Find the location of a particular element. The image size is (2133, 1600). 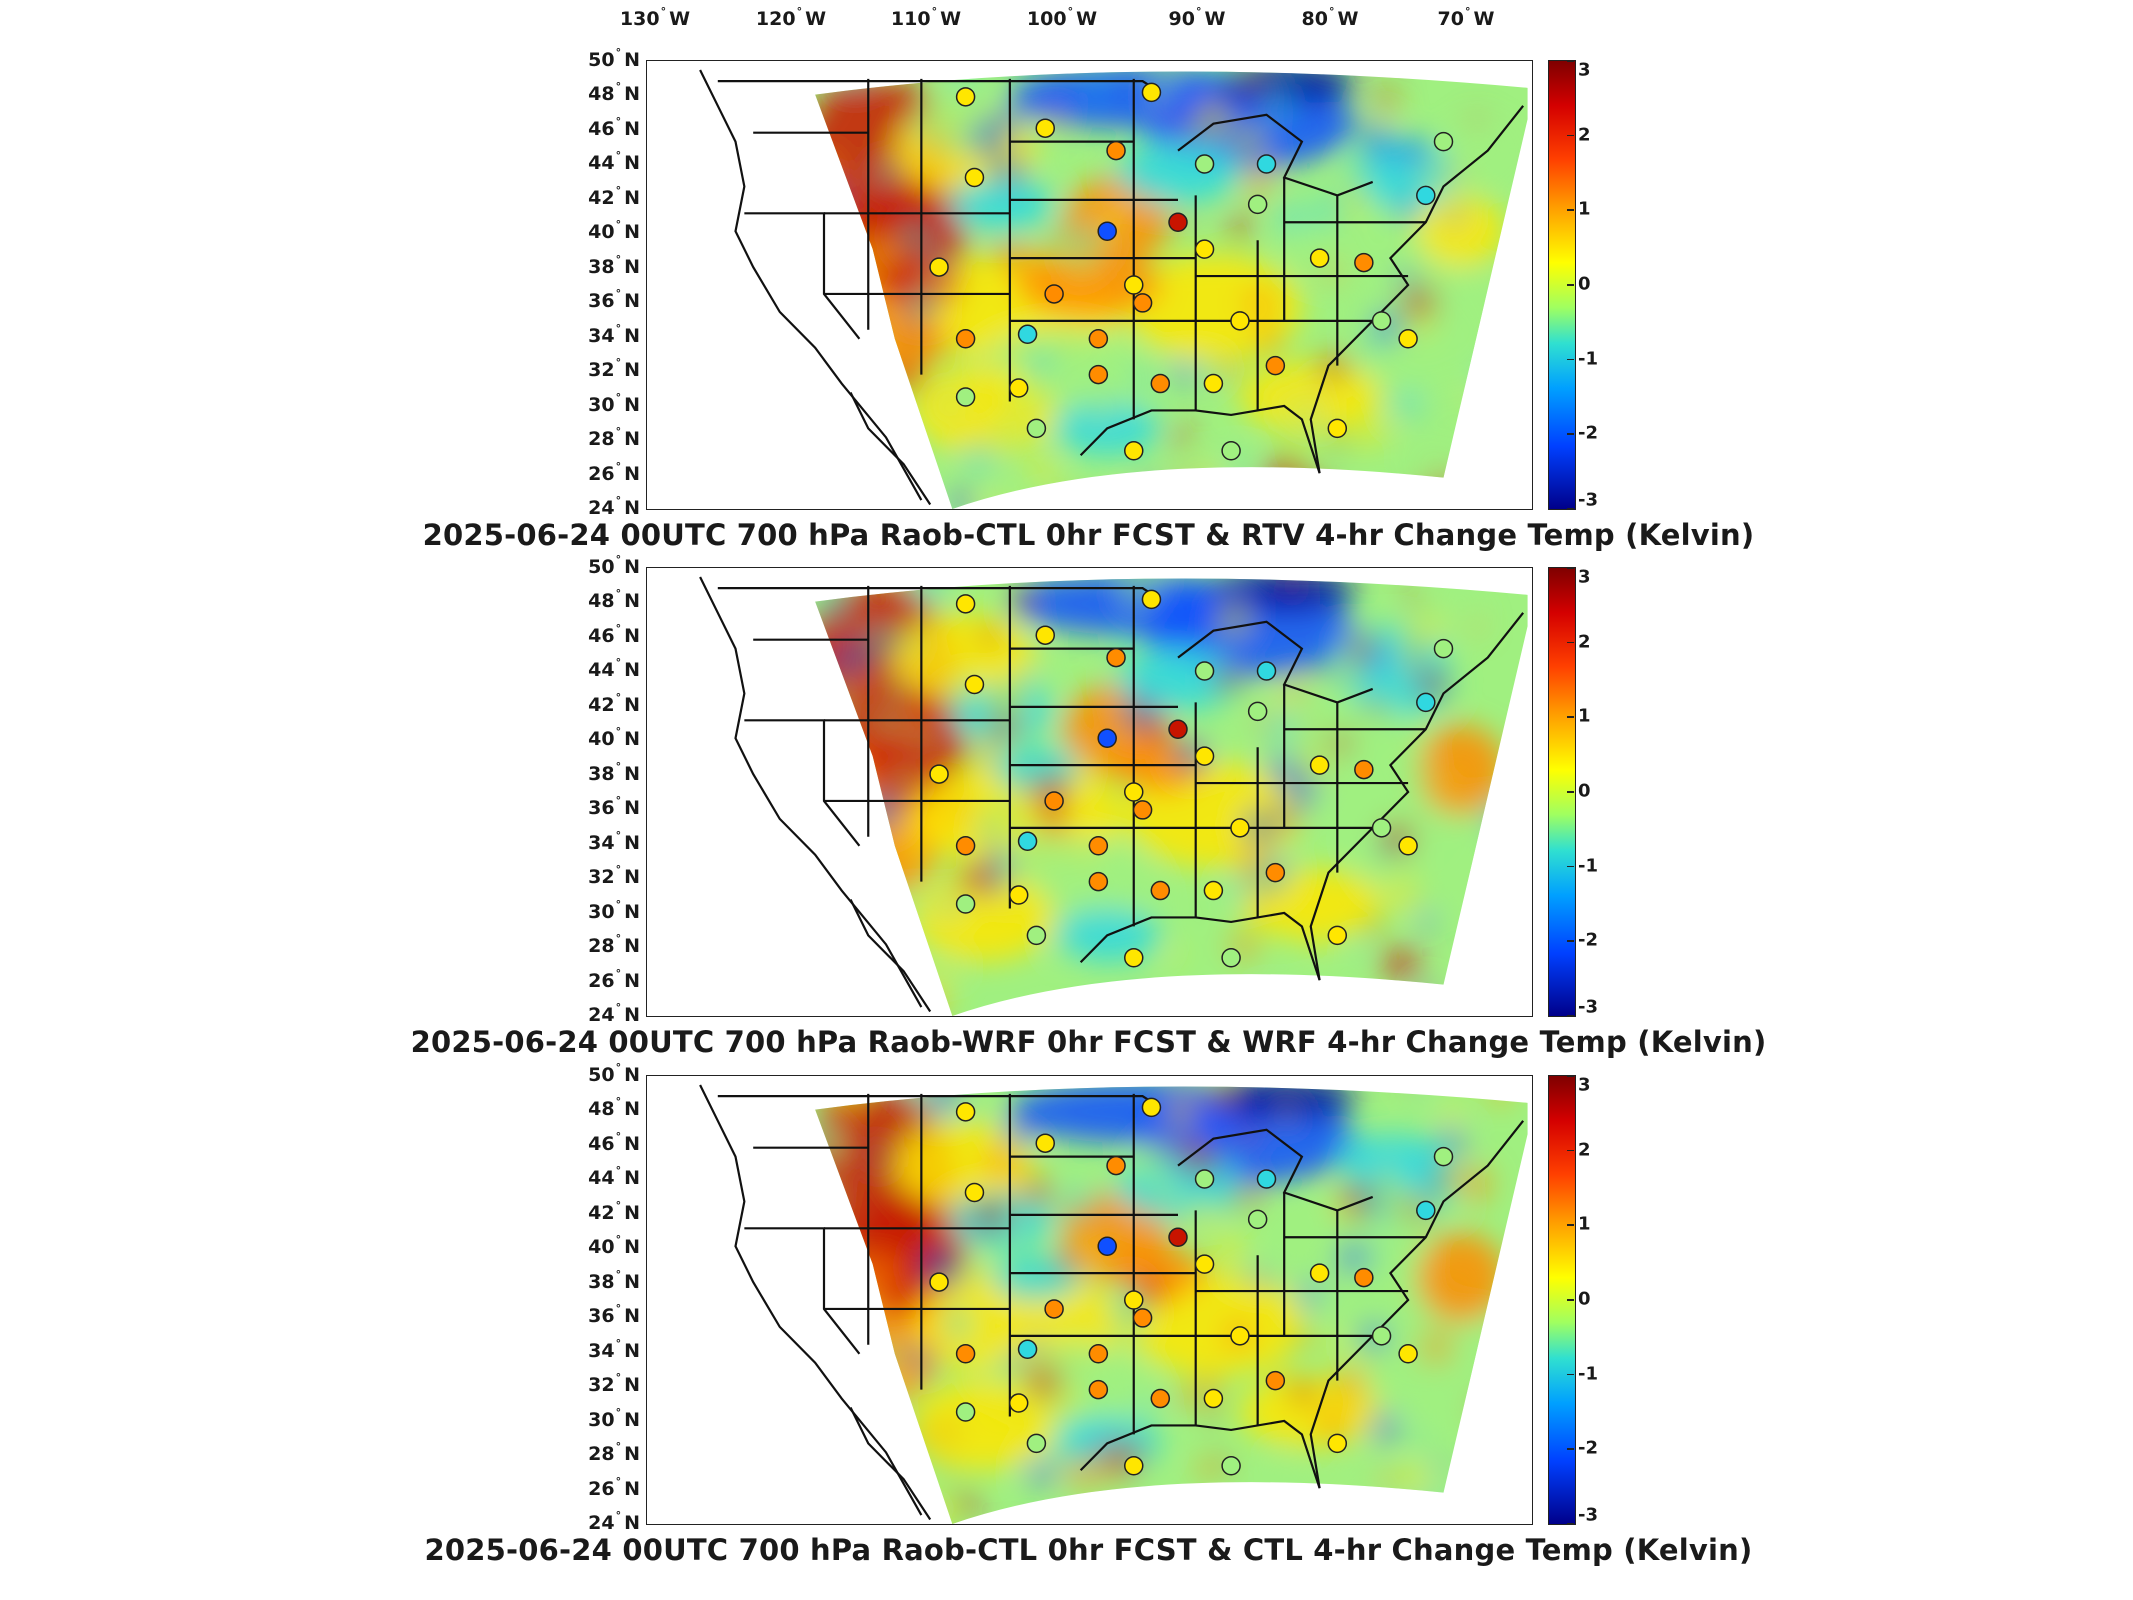

latitude-label: 28° N is located at coordinates (614, 945).